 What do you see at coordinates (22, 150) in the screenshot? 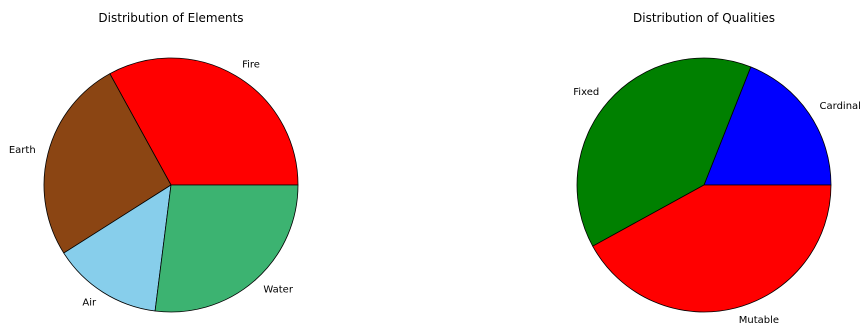
I see `pie-label-earth: Earth` at bounding box center [22, 150].